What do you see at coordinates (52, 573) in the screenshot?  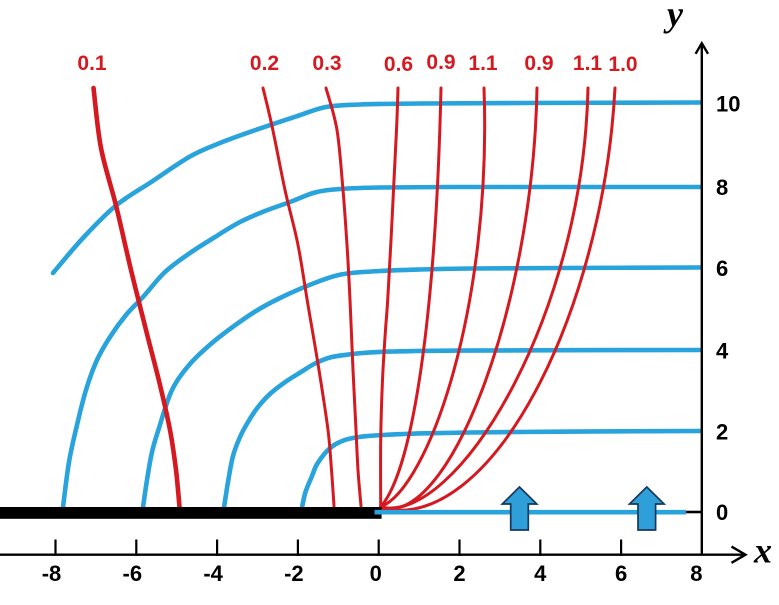 I see `svg-text: -8` at bounding box center [52, 573].